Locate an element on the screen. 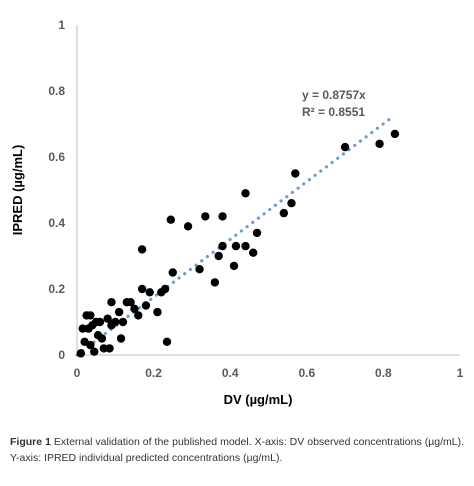  y-tick-label: 0.6 is located at coordinates (56, 157).